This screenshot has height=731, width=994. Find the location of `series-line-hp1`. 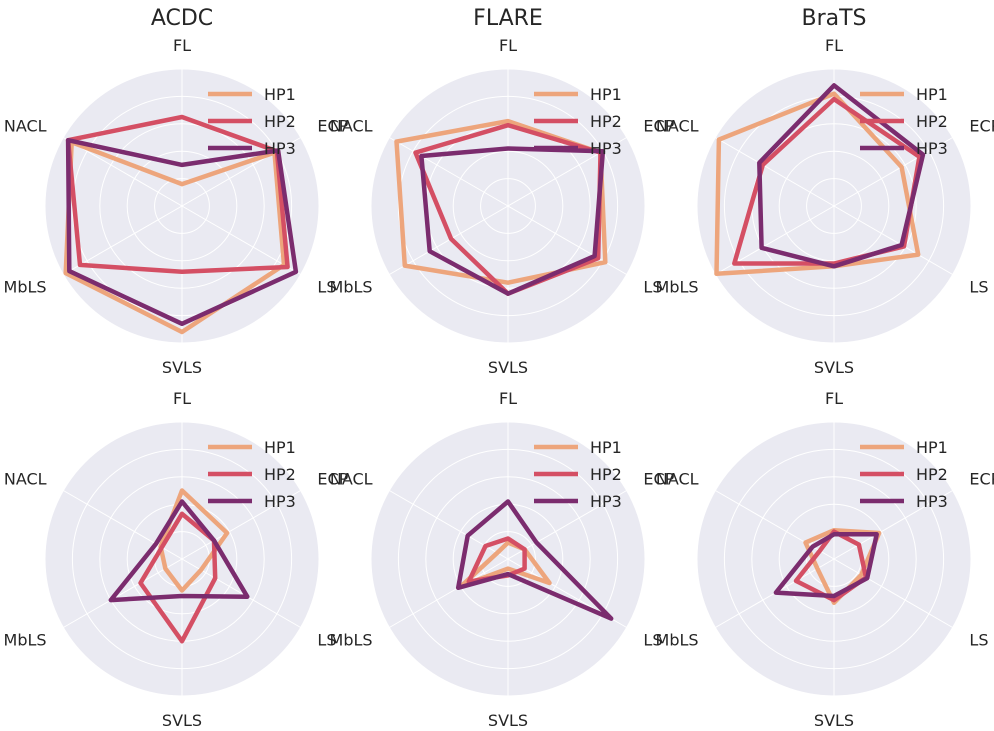

series-line-hp1 is located at coordinates (842, 566).